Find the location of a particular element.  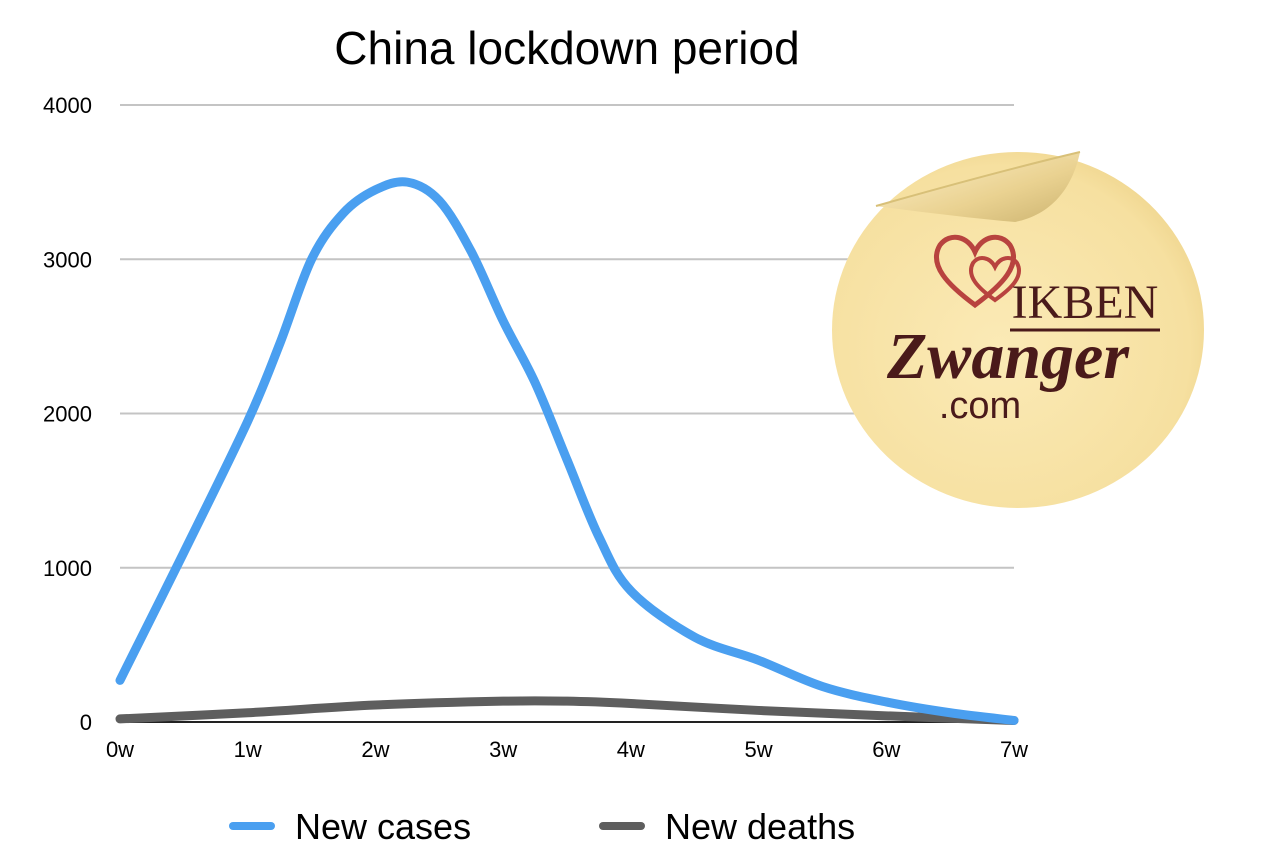

legend-item-new-cases: New cases is located at coordinates (350, 826).